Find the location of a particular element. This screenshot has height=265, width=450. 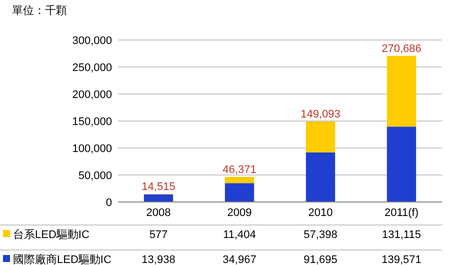

y-tick-label: 0 is located at coordinates (109, 203).